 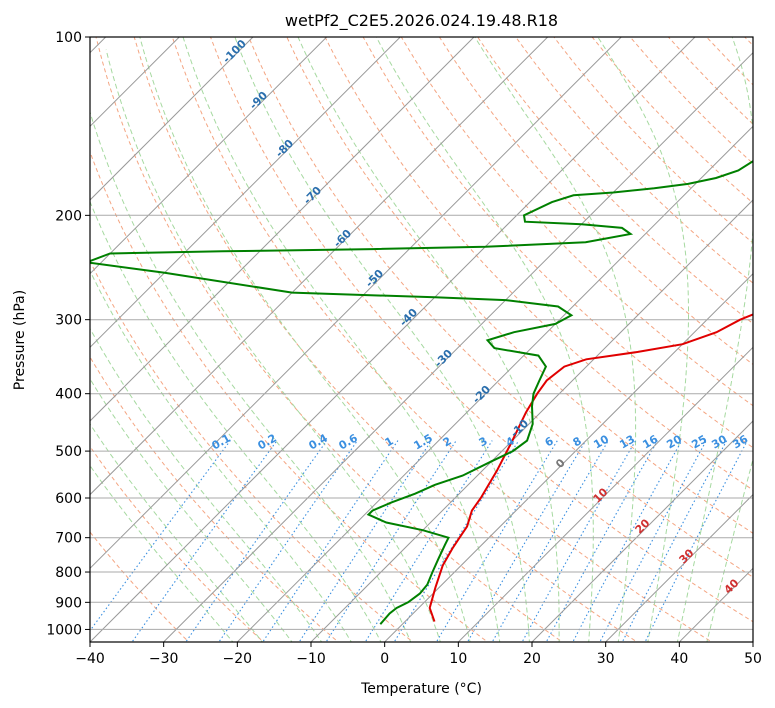 What do you see at coordinates (312, 195) in the screenshot?
I see `isotherm-label: -70` at bounding box center [312, 195].